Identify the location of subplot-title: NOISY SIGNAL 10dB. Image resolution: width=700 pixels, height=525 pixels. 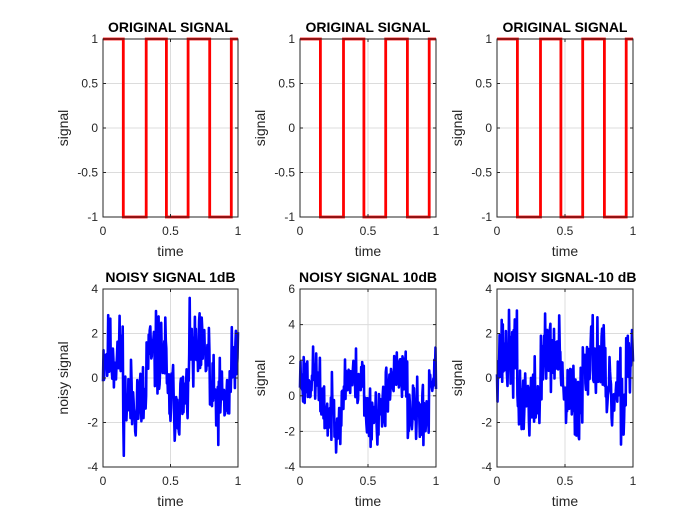
(368, 277).